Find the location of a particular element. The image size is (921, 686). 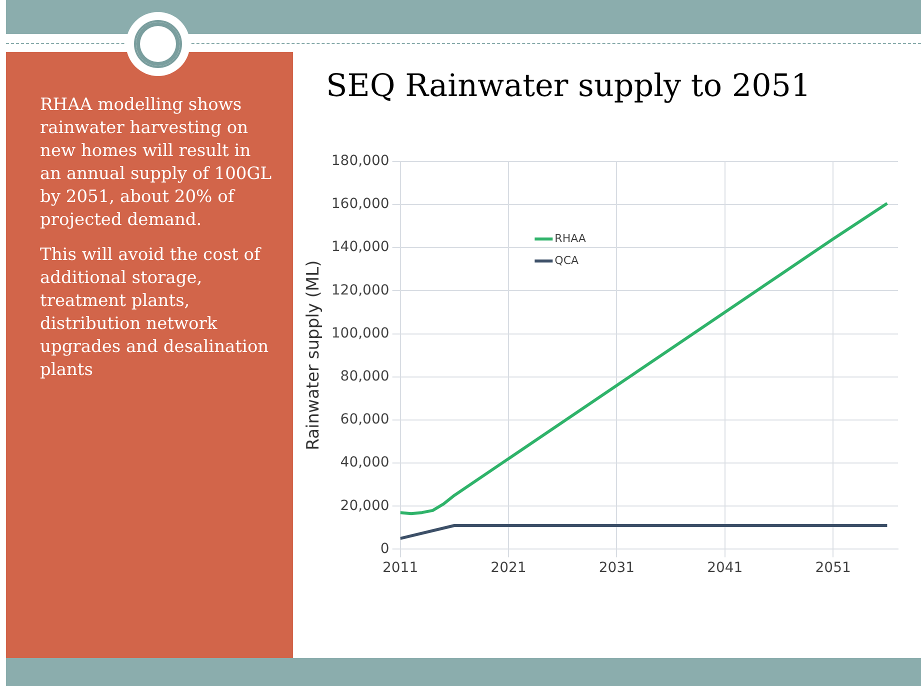

text: This will avoid the cost of additional storage, treatment plants, distribution network upgrades and desalination plants is located at coordinates (155, 313).